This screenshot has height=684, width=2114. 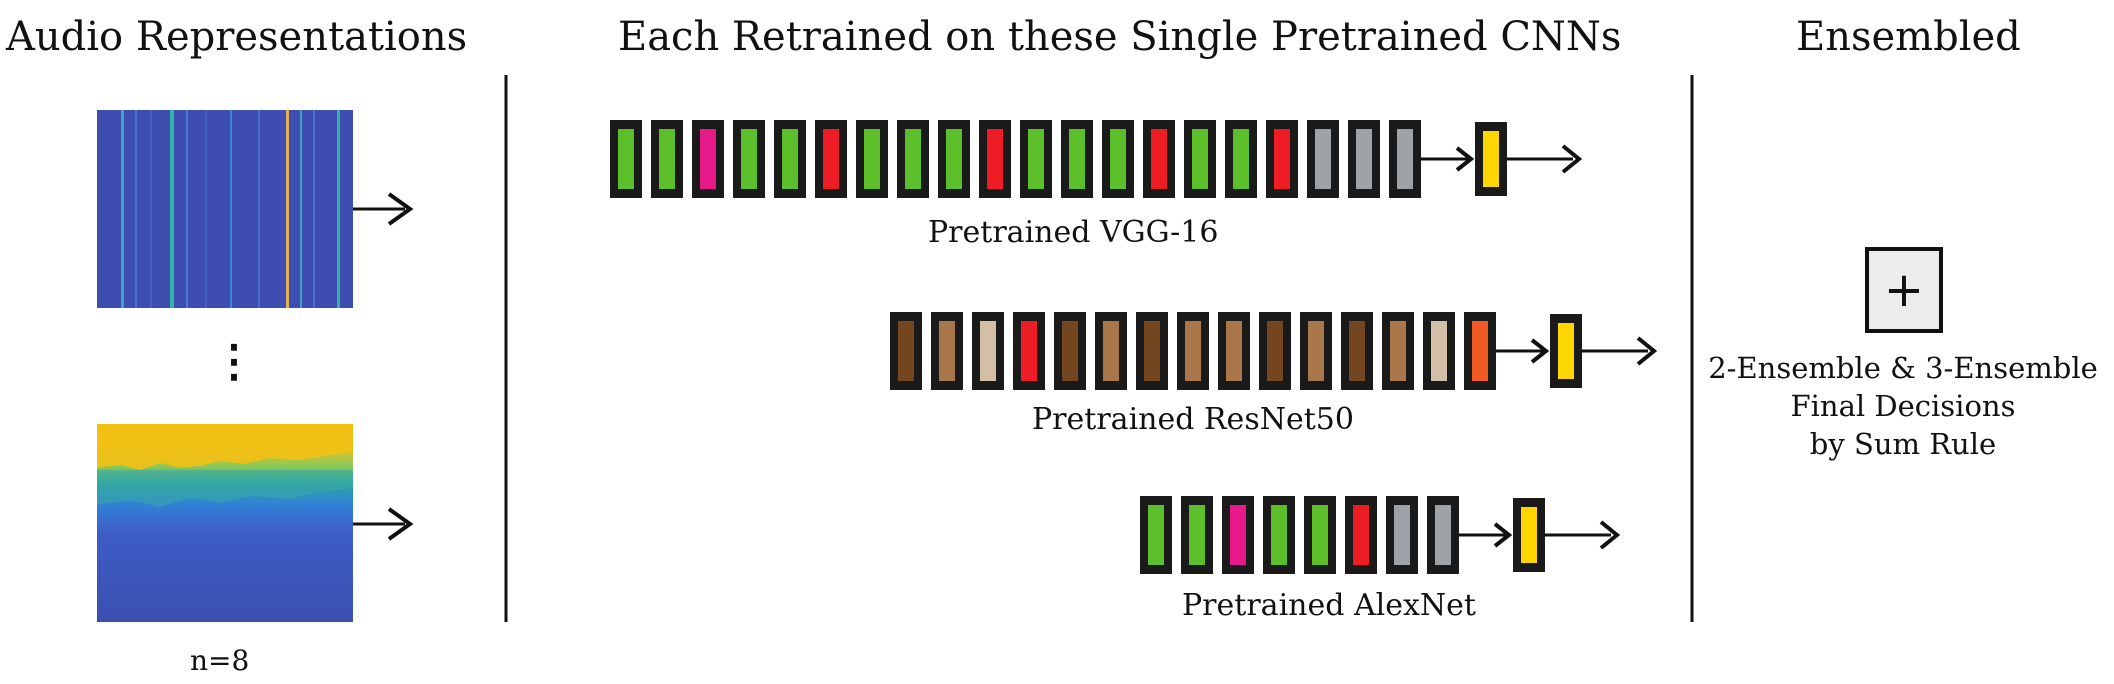 I want to click on heading-ensembled: Ensembled, so click(x=1908, y=37).